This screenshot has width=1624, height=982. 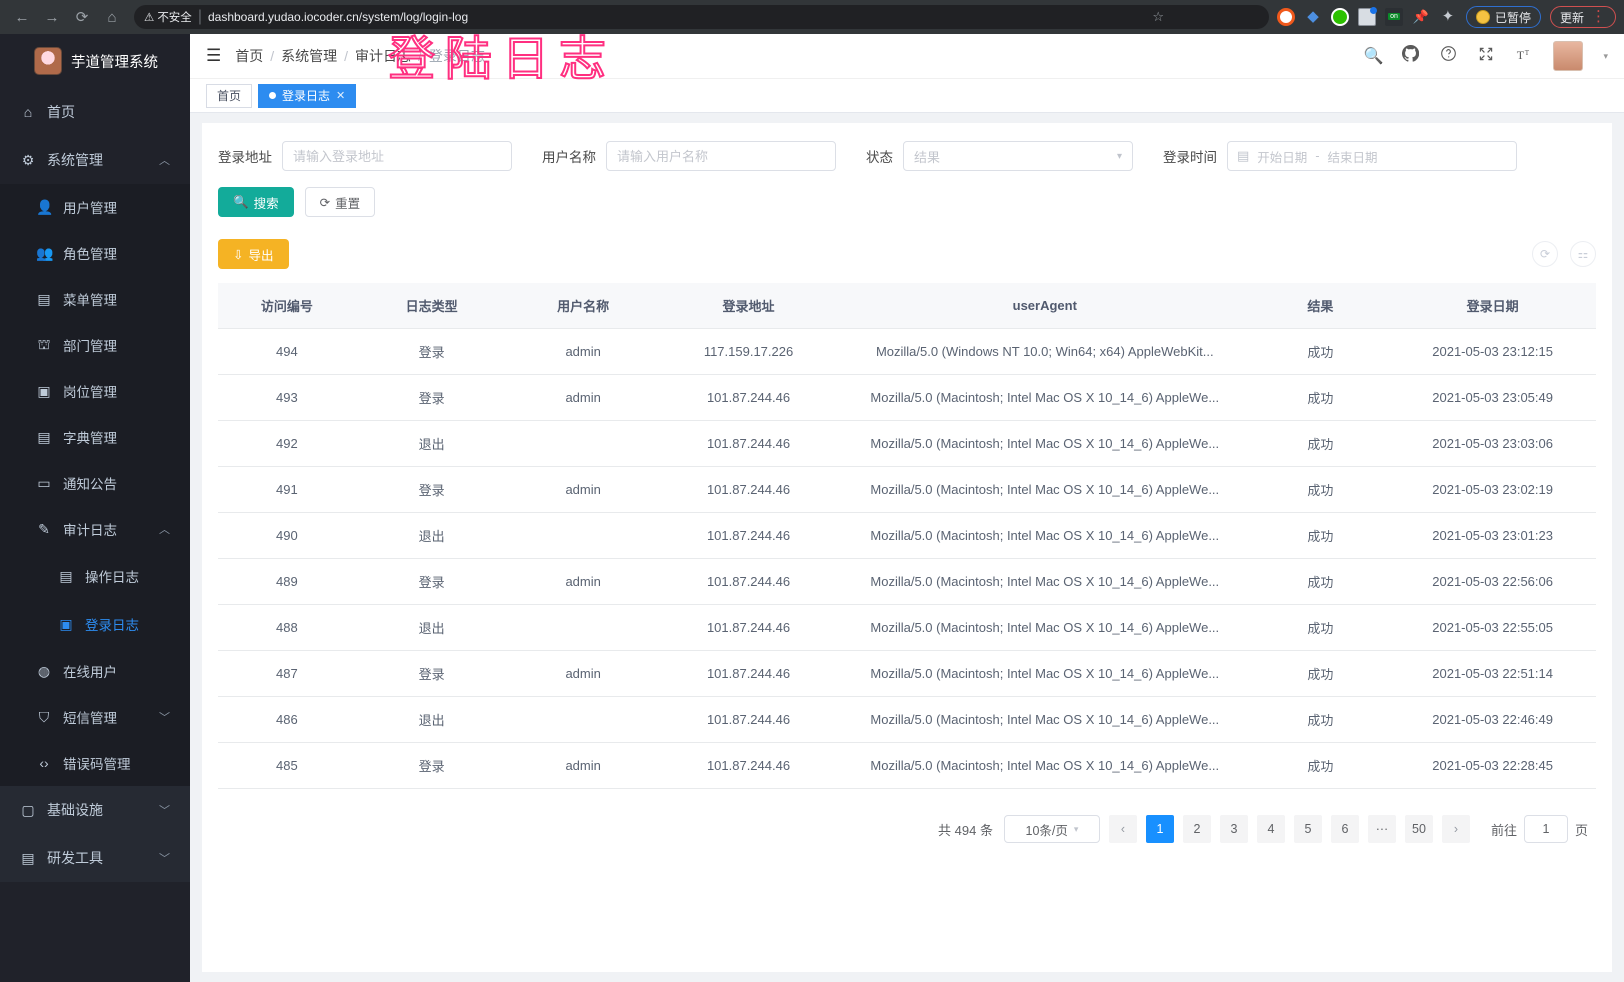 What do you see at coordinates (1307, 829) in the screenshot?
I see `pagination-page-5: 5` at bounding box center [1307, 829].